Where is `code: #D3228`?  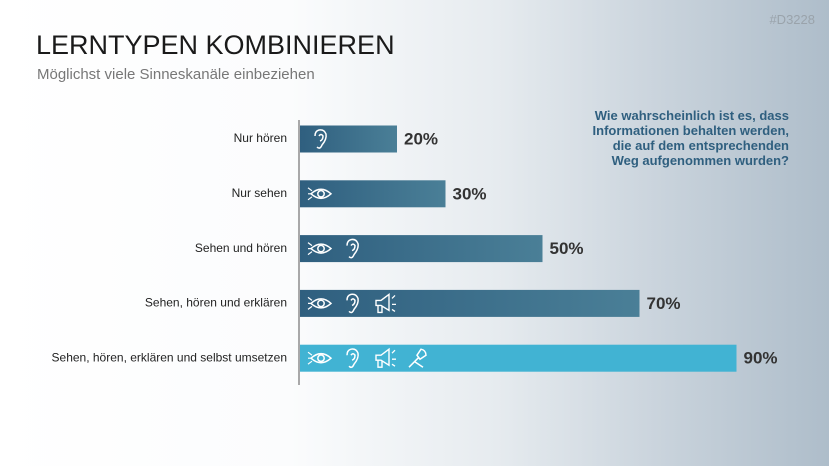
code: #D3228 is located at coordinates (792, 19).